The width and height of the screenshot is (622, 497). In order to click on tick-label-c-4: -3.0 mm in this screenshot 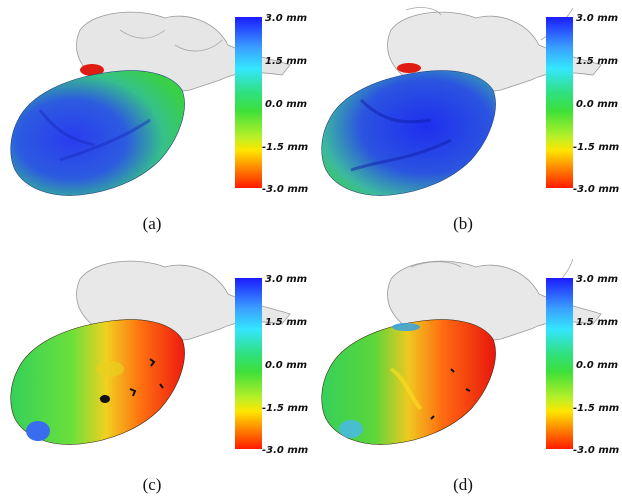, I will do `click(285, 450)`.